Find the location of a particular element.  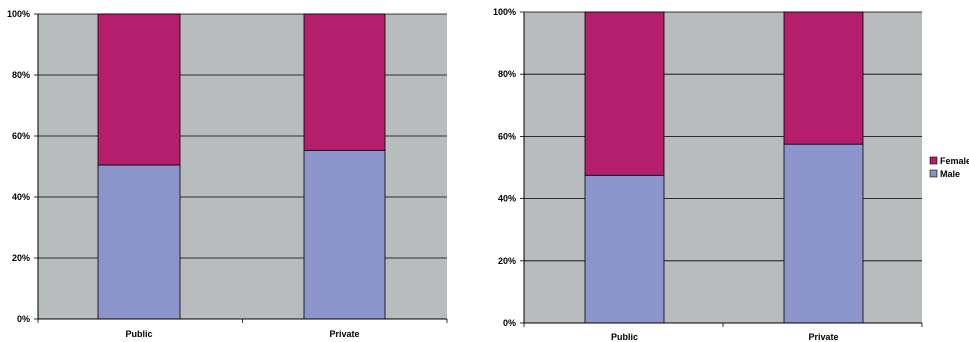

legend-label-male: Male is located at coordinates (950, 174).